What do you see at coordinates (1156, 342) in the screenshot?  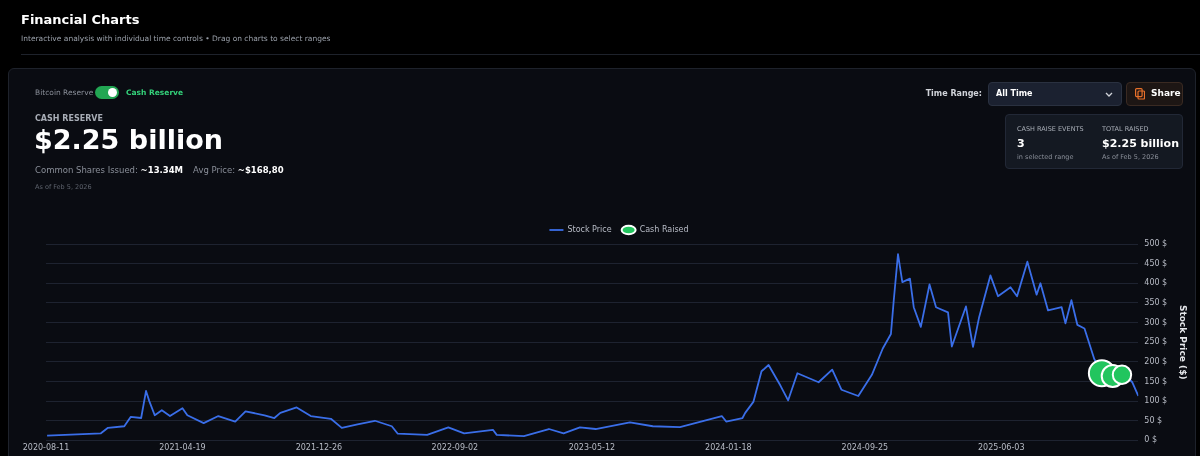 I see `y-tick-label: 250 $` at bounding box center [1156, 342].